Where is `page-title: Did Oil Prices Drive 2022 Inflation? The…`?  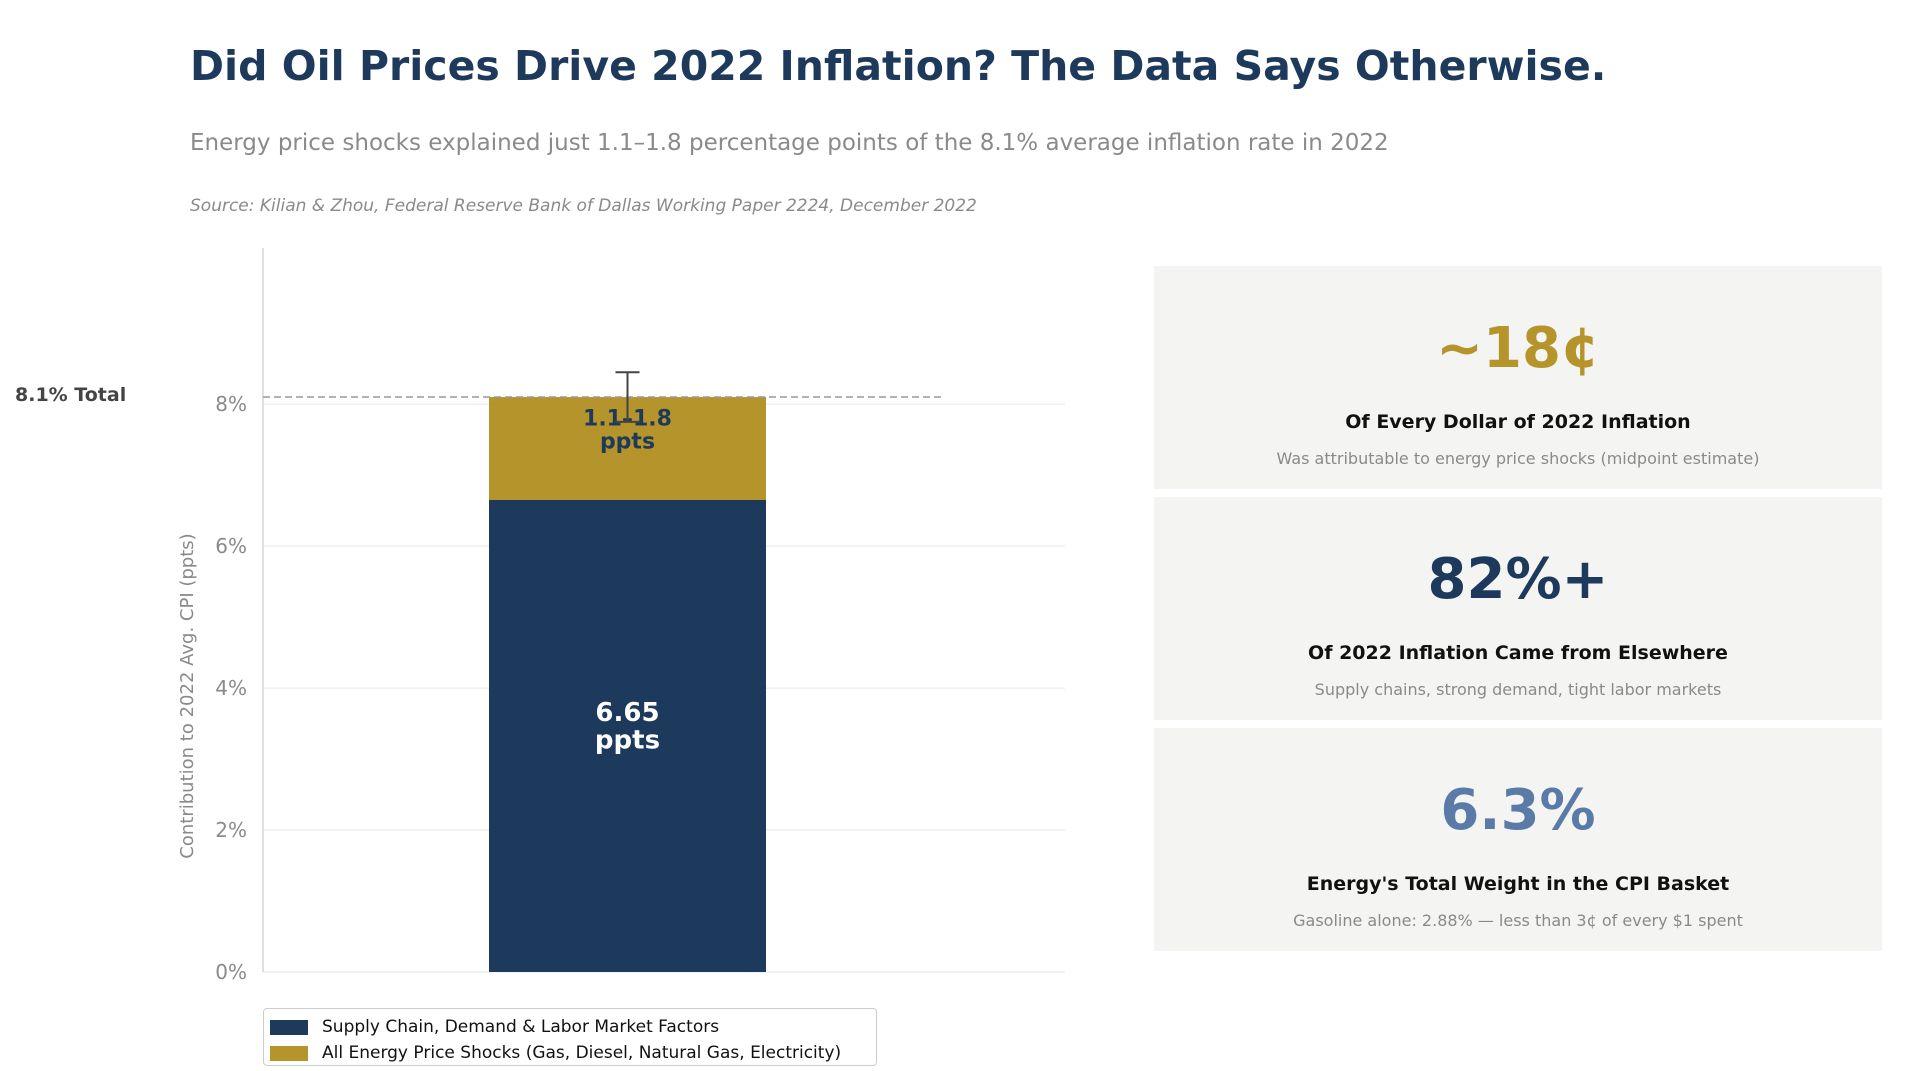 page-title: Did Oil Prices Drive 2022 Inflation? The… is located at coordinates (898, 66).